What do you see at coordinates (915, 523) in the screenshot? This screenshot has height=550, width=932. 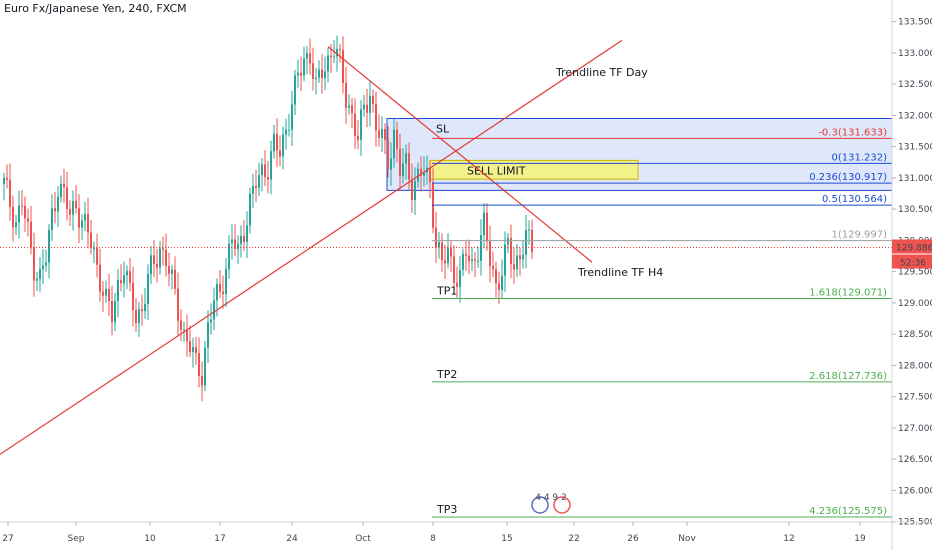 I see `price-tick-label: 125.500` at bounding box center [915, 523].